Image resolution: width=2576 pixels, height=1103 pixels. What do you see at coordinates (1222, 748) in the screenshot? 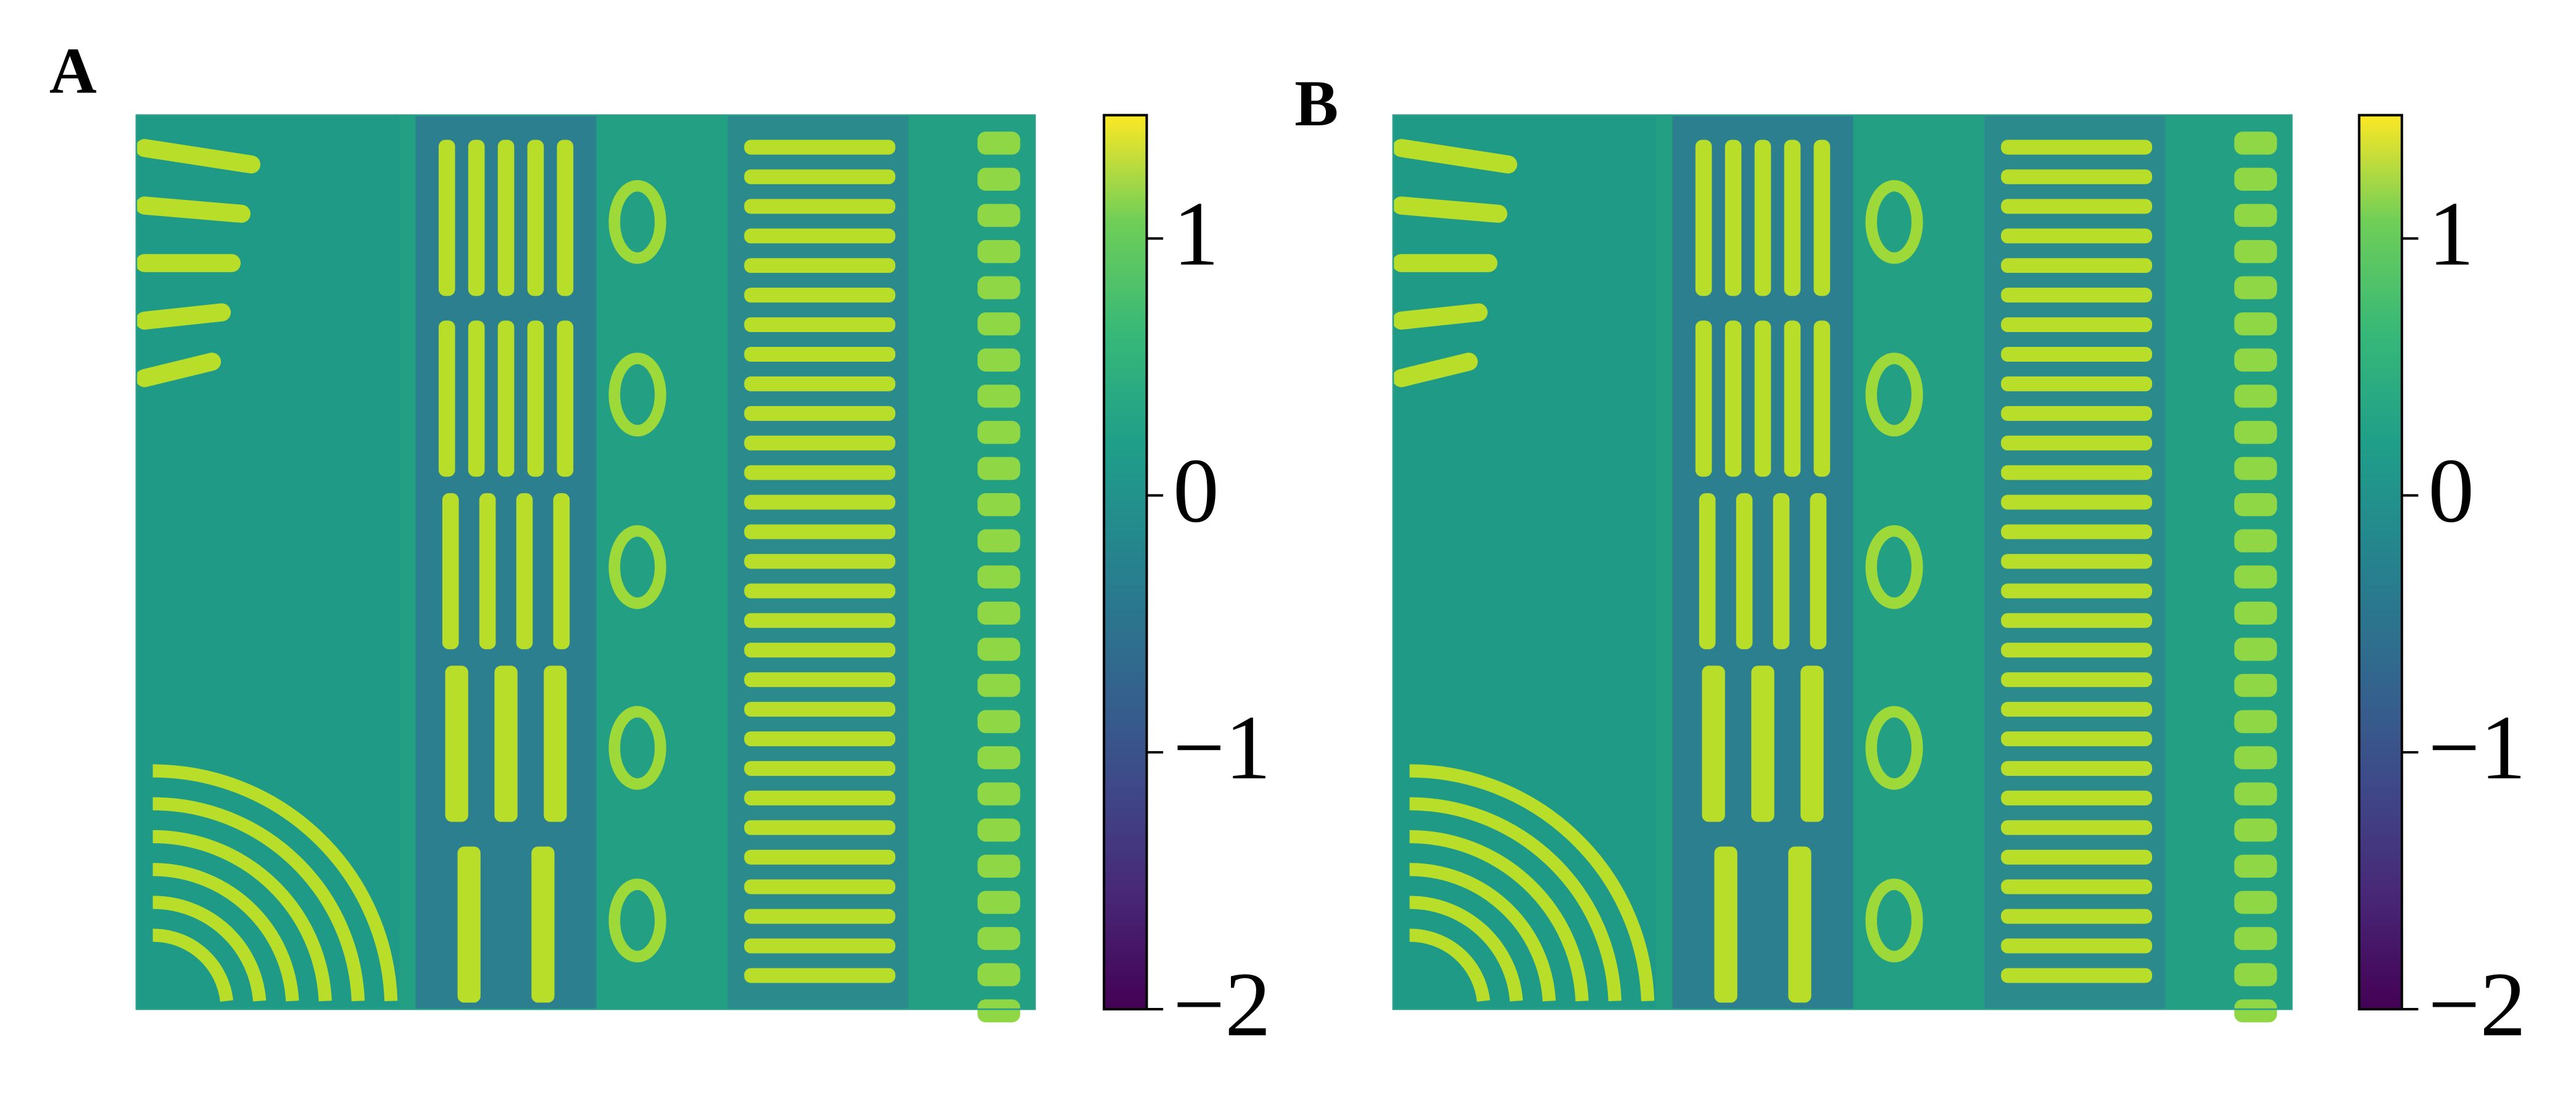
I see `colorbar-tick-label: −1` at bounding box center [1222, 748].